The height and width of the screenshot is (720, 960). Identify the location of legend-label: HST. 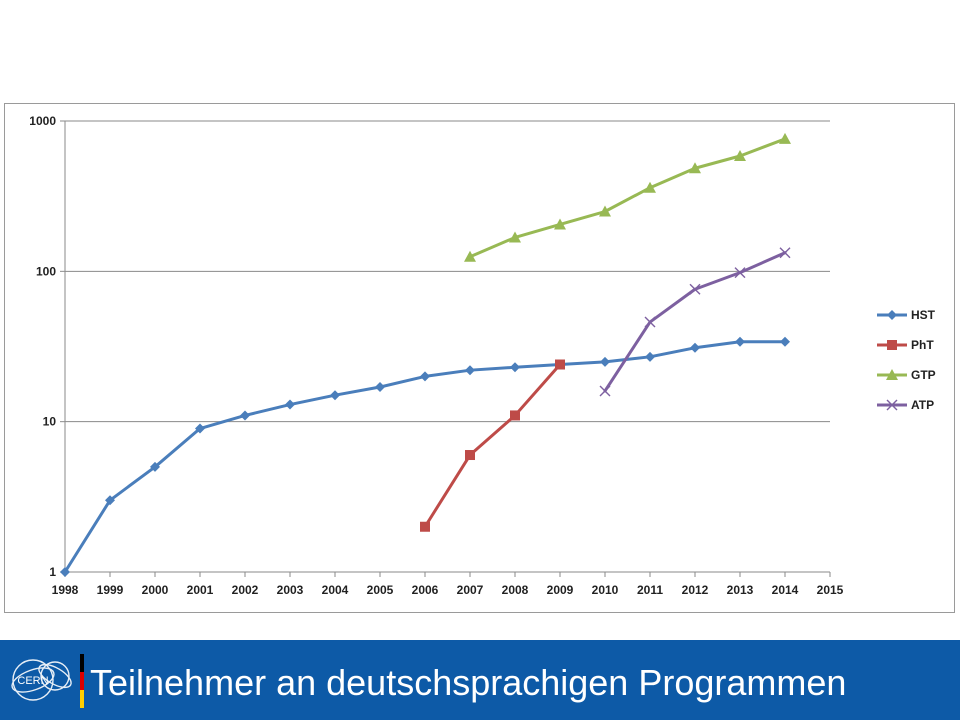
(923, 315).